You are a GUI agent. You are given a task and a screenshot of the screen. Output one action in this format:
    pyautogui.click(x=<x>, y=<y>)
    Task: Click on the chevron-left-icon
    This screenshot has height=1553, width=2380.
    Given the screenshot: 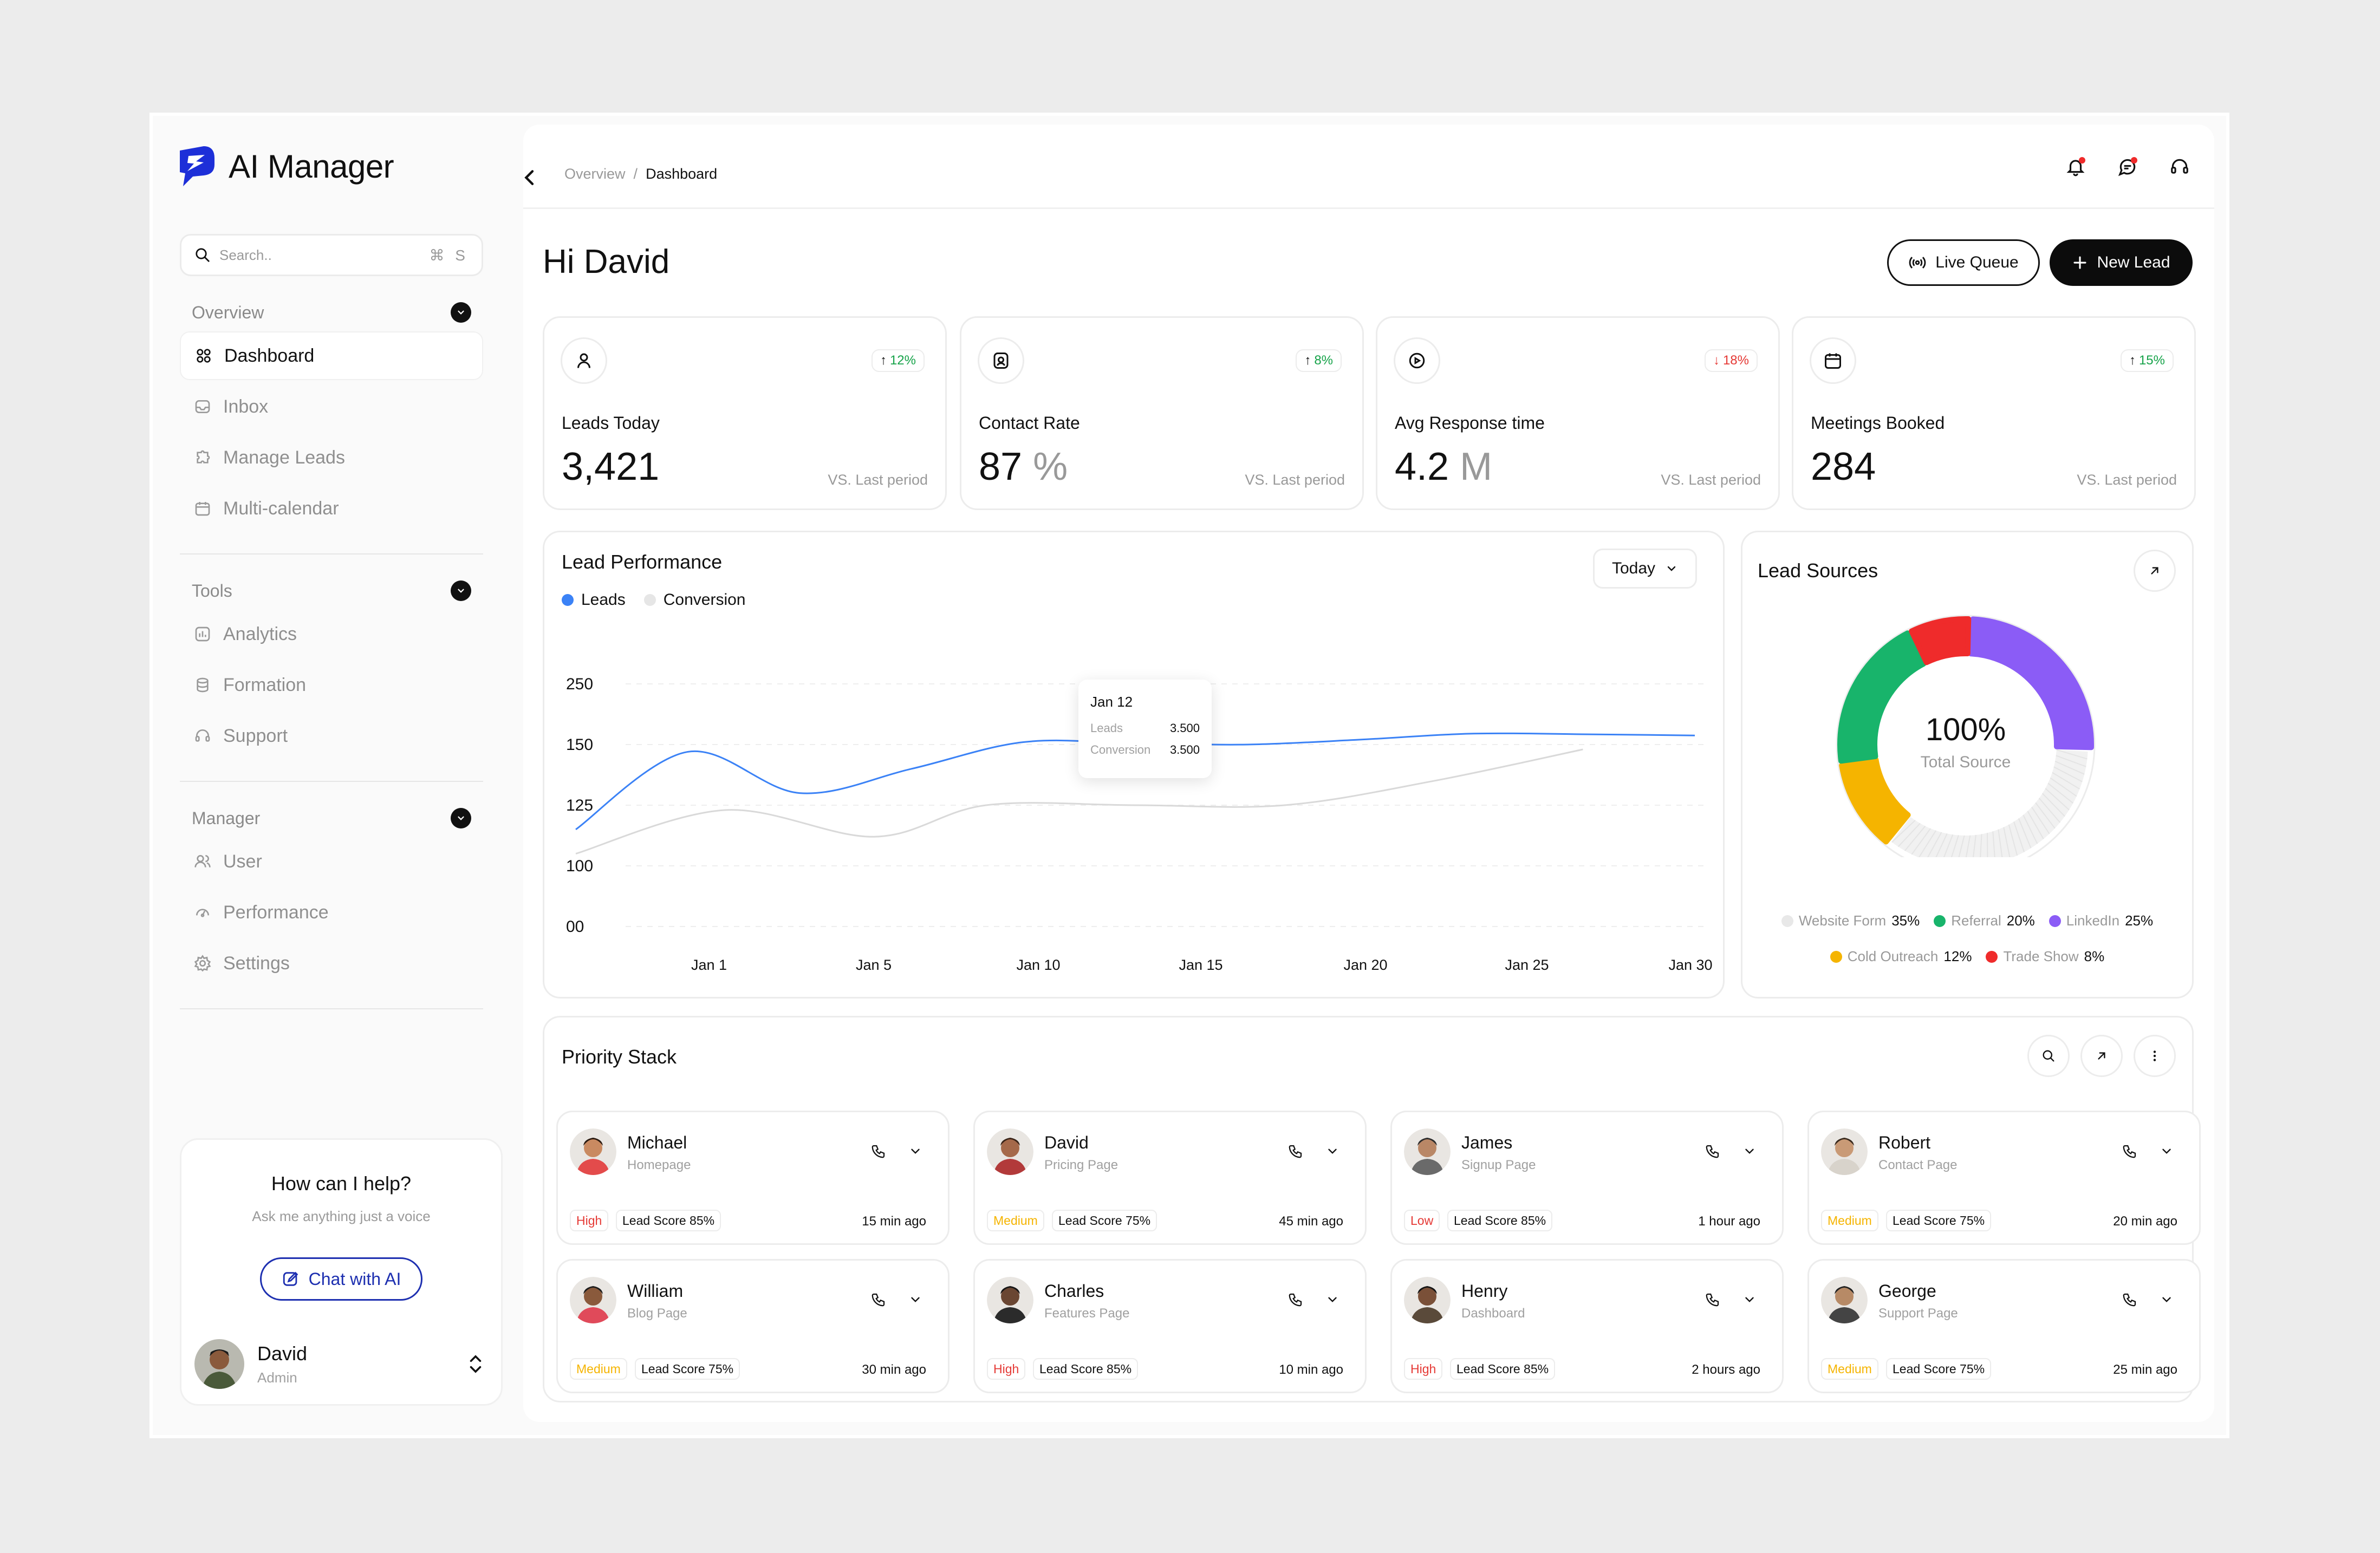 What is the action you would take?
    pyautogui.click(x=530, y=177)
    